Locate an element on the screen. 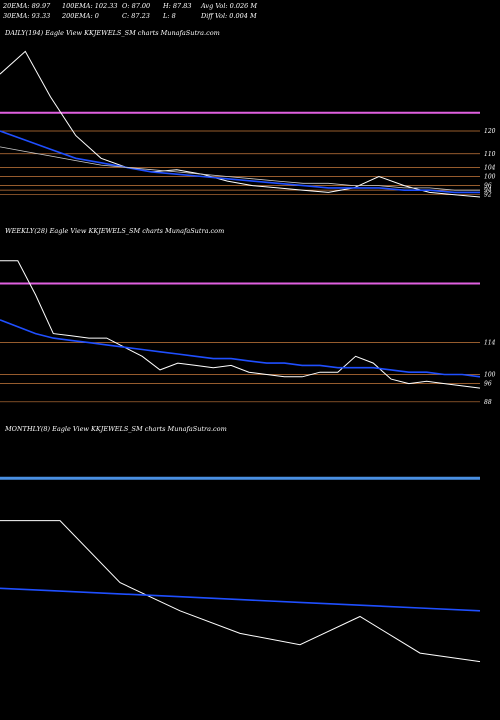 This screenshot has height=720, width=500. tick-label-0-6: 92 is located at coordinates (488, 195).